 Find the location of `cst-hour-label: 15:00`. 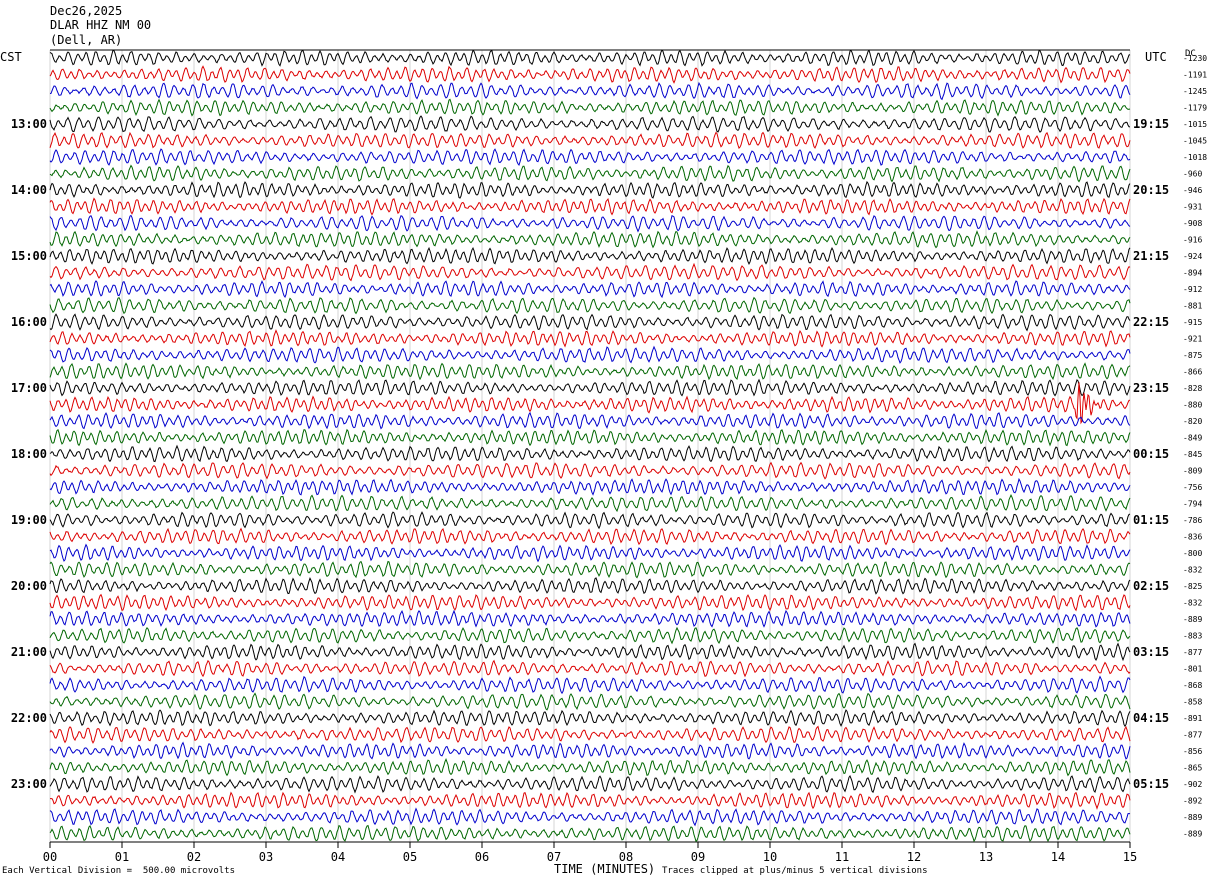

cst-hour-label: 15:00 is located at coordinates (29, 256).